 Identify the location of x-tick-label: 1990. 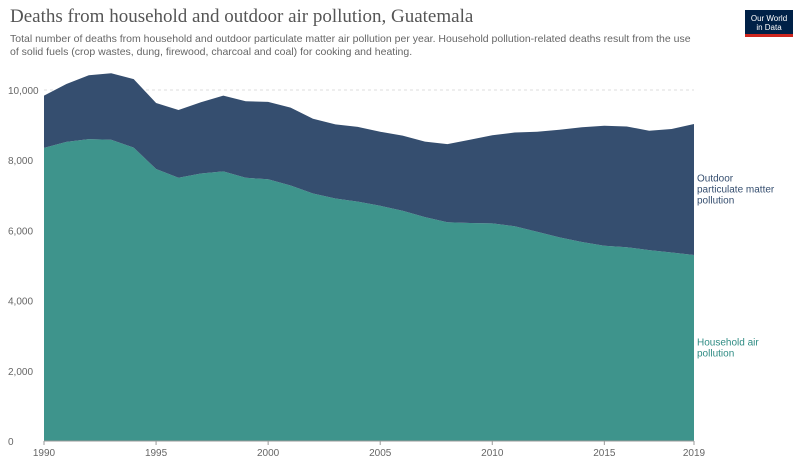
(44, 453).